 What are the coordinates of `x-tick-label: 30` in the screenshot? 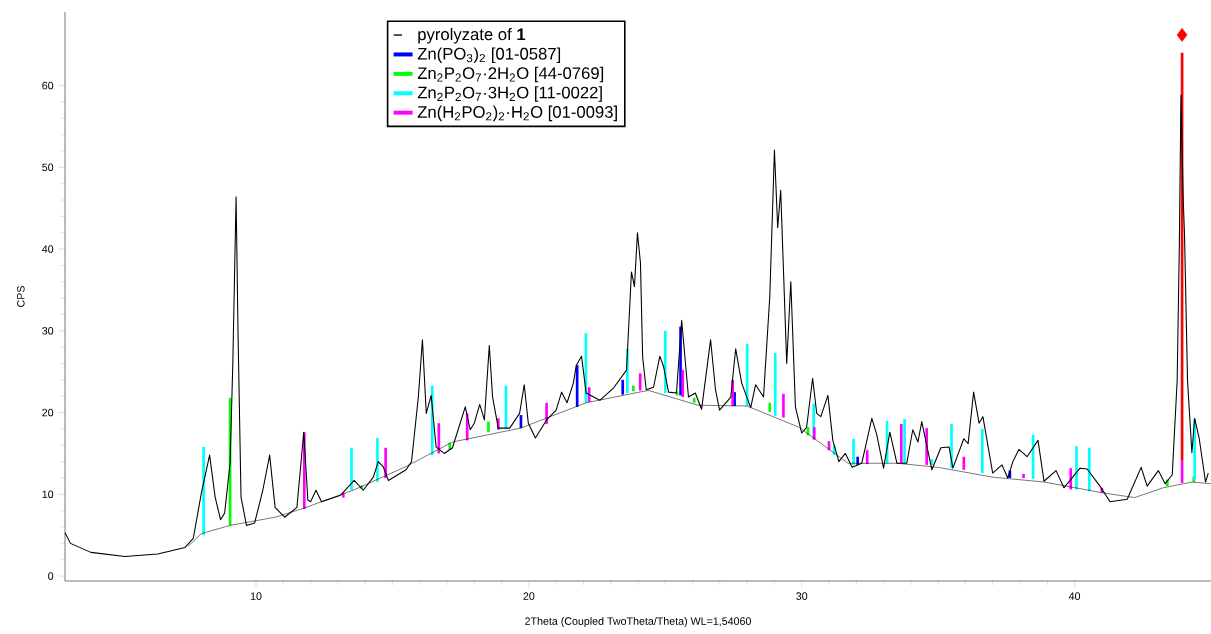 It's located at (802, 596).